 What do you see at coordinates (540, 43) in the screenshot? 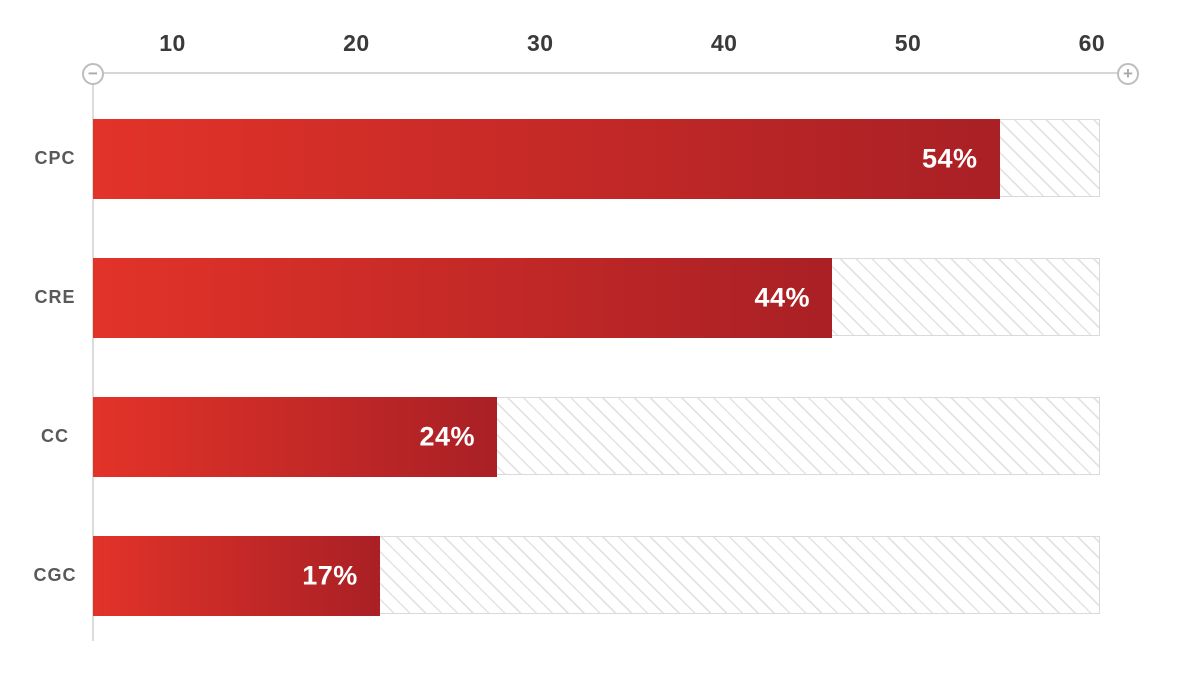
I see `x-axis-tick-label: 30` at bounding box center [540, 43].